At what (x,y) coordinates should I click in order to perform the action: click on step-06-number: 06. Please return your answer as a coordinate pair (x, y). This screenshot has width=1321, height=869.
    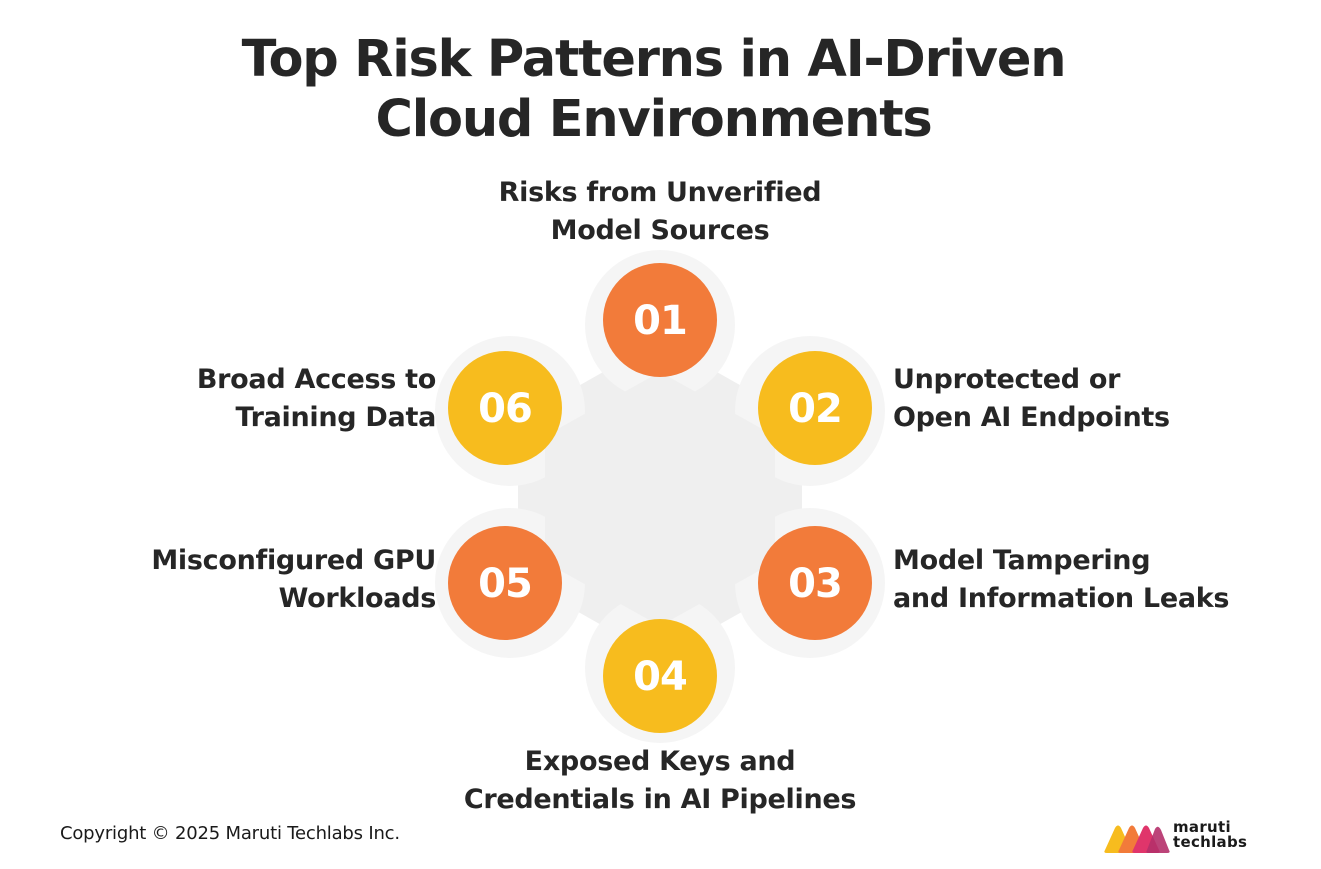
    Looking at the image, I should click on (505, 409).